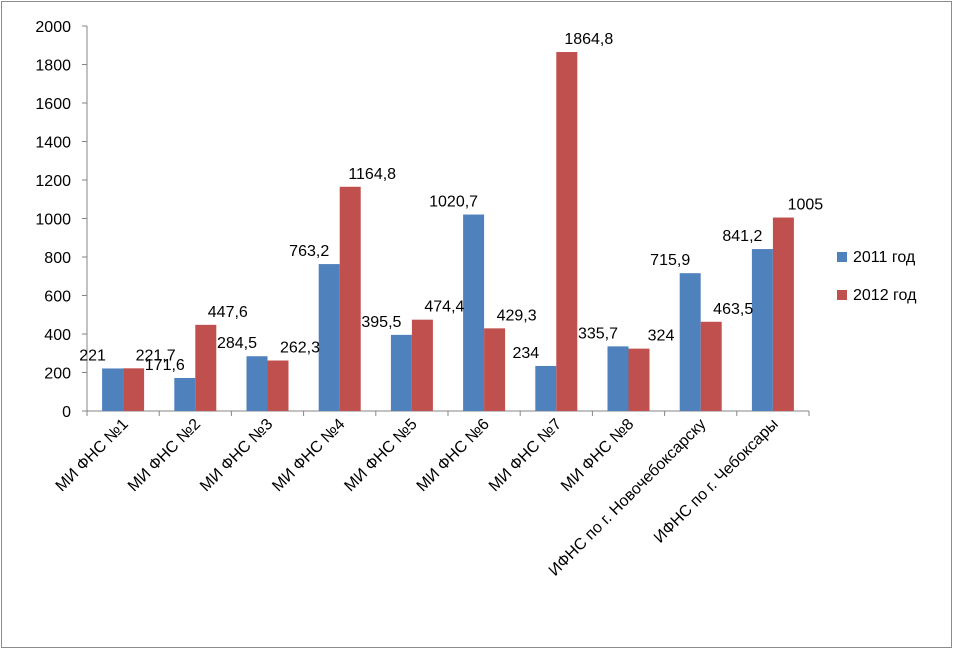  Describe the element at coordinates (517, 315) in the screenshot. I see `data-label: 429,3` at that location.